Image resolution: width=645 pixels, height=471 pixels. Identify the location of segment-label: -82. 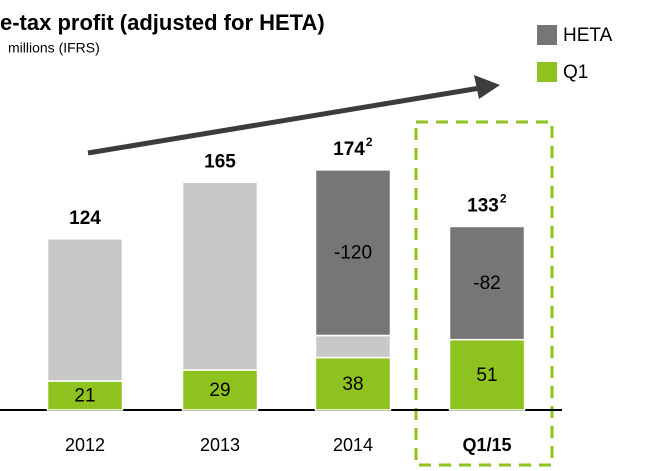
(486, 283).